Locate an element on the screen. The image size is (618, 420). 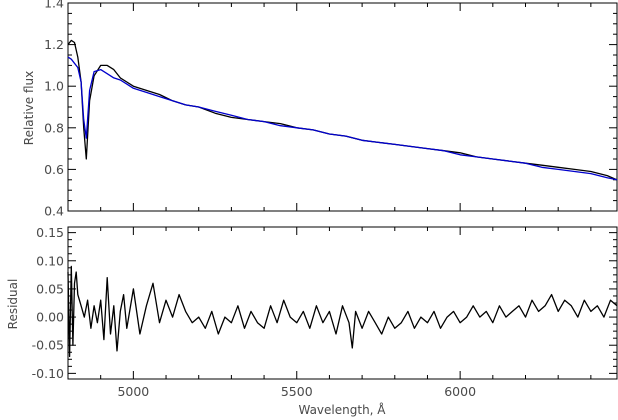
x-tick-label: 5500 is located at coordinates (297, 391).